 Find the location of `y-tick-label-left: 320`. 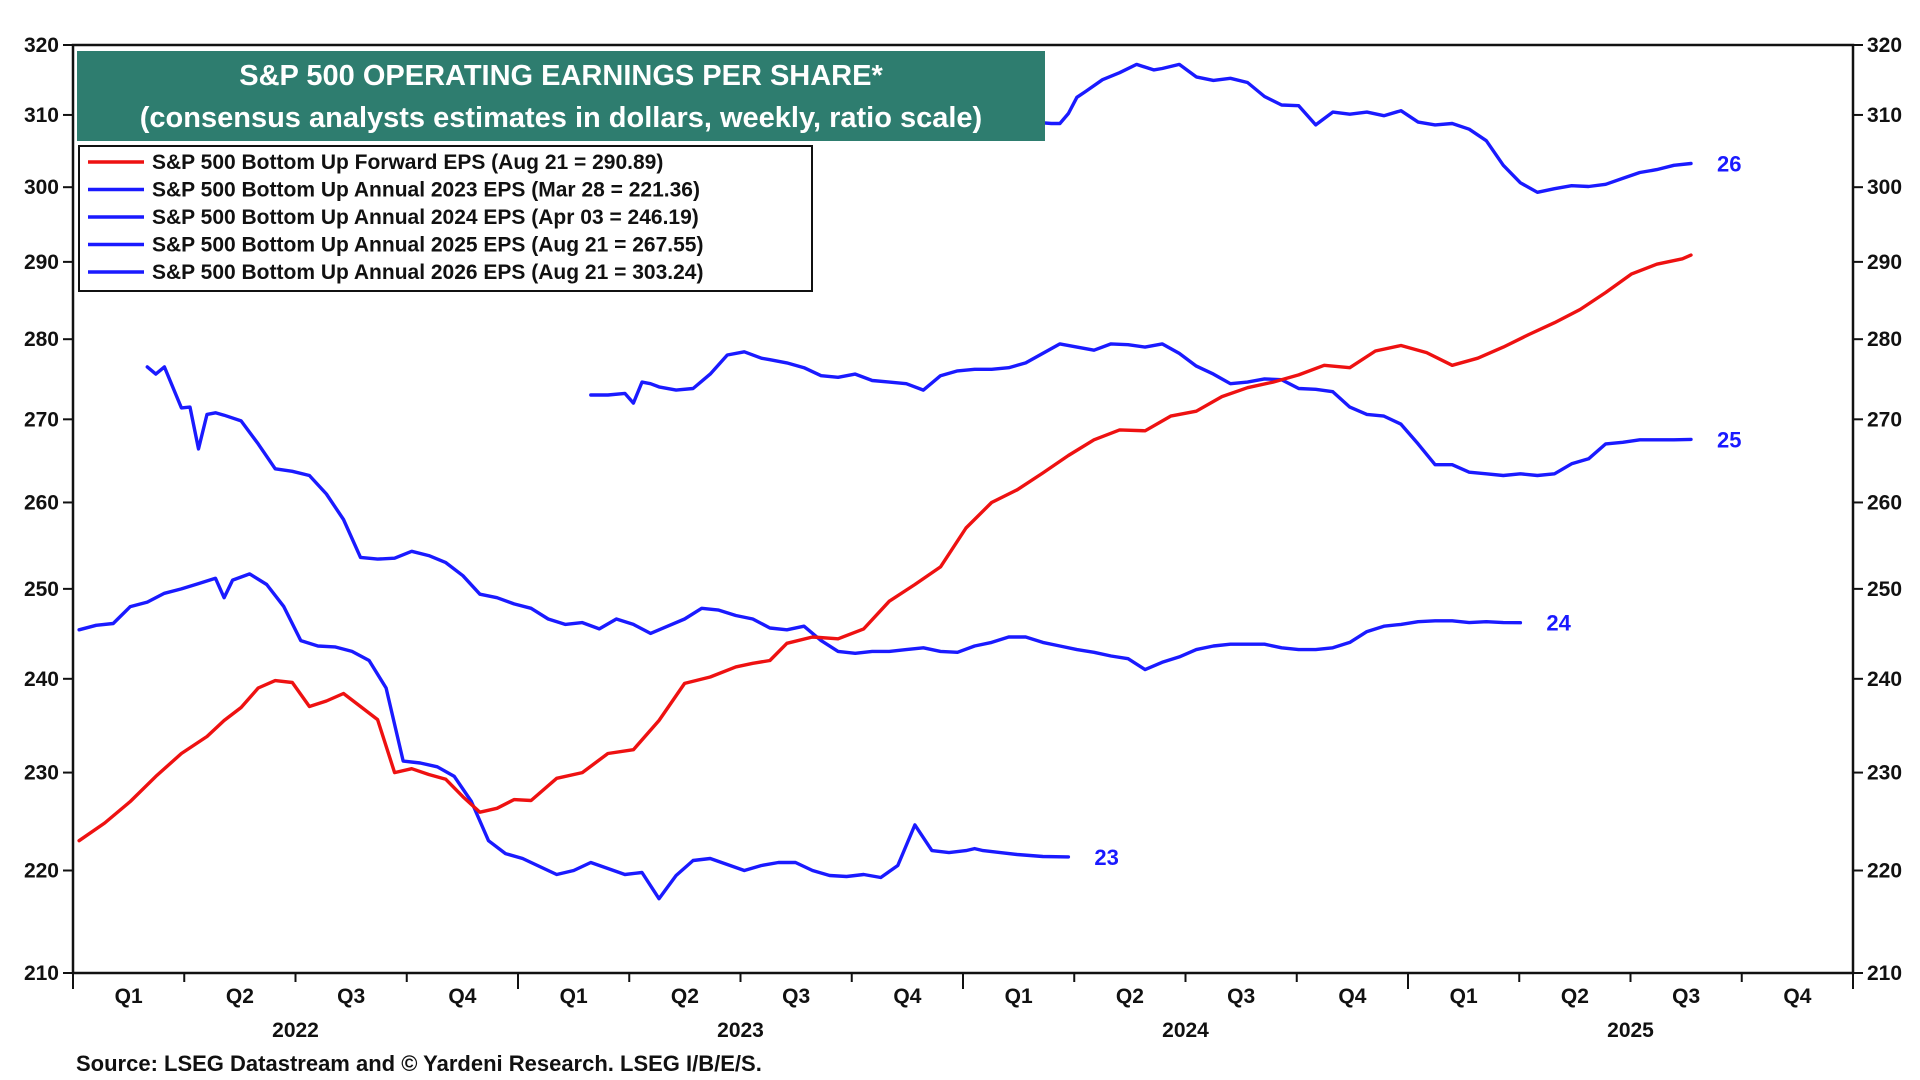

y-tick-label-left: 320 is located at coordinates (41, 45).